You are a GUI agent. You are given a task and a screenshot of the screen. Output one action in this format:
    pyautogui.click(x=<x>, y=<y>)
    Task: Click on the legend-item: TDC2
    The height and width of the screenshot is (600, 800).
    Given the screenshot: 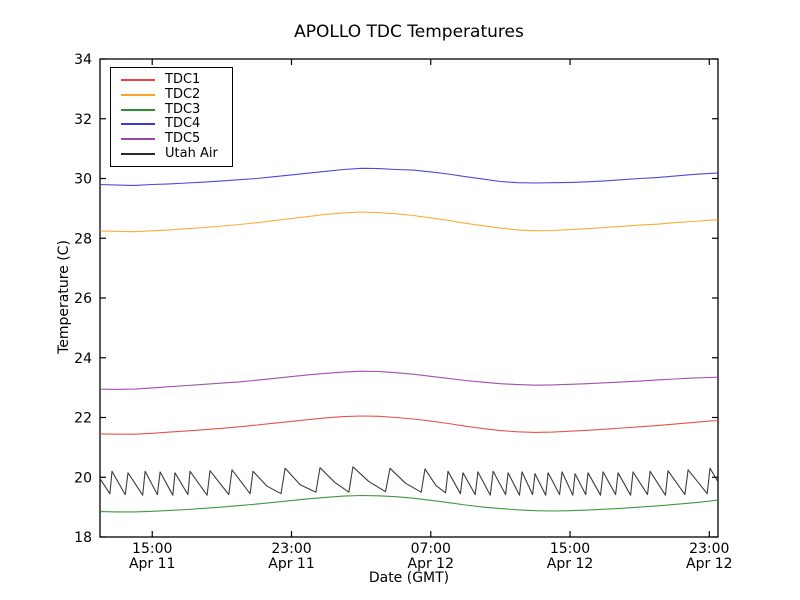 What is the action you would take?
    pyautogui.click(x=172, y=95)
    